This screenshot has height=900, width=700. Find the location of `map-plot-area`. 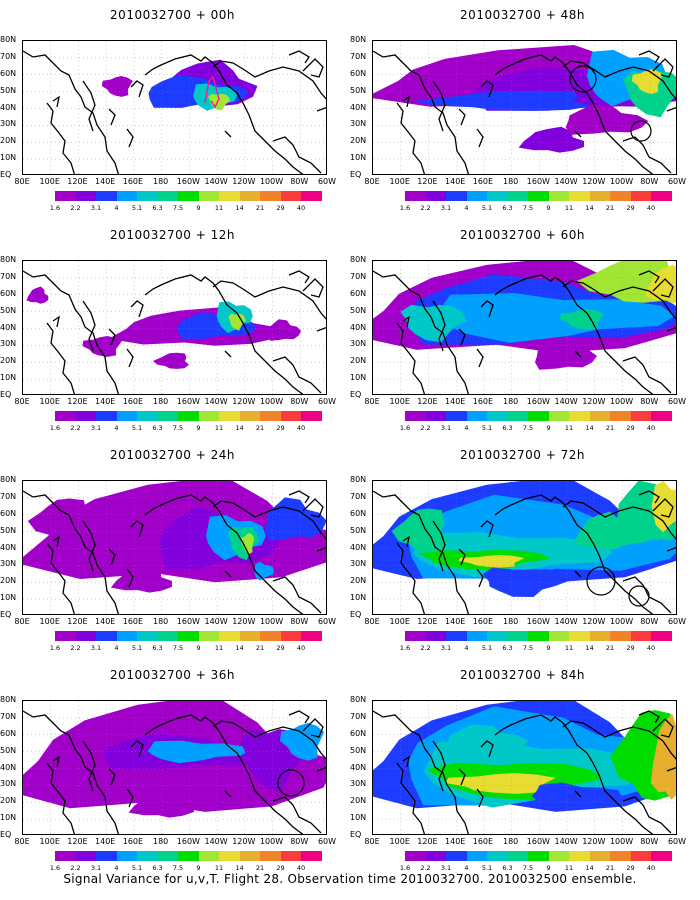

map-plot-area is located at coordinates (174, 107).